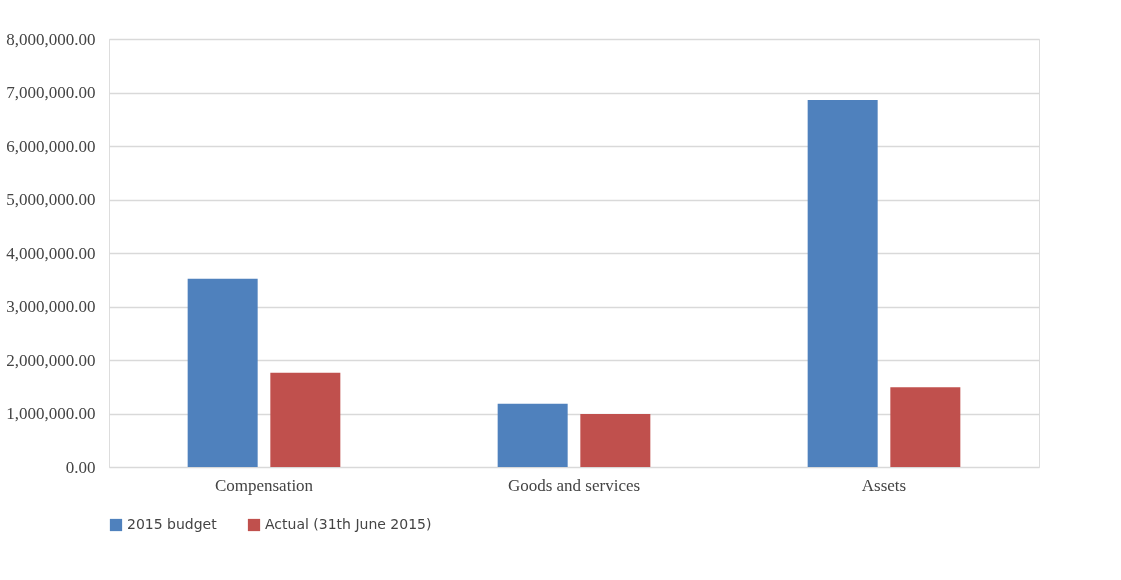 The image size is (1121, 580). Describe the element at coordinates (80, 467) in the screenshot. I see `y-tick-label: 0.00` at that location.